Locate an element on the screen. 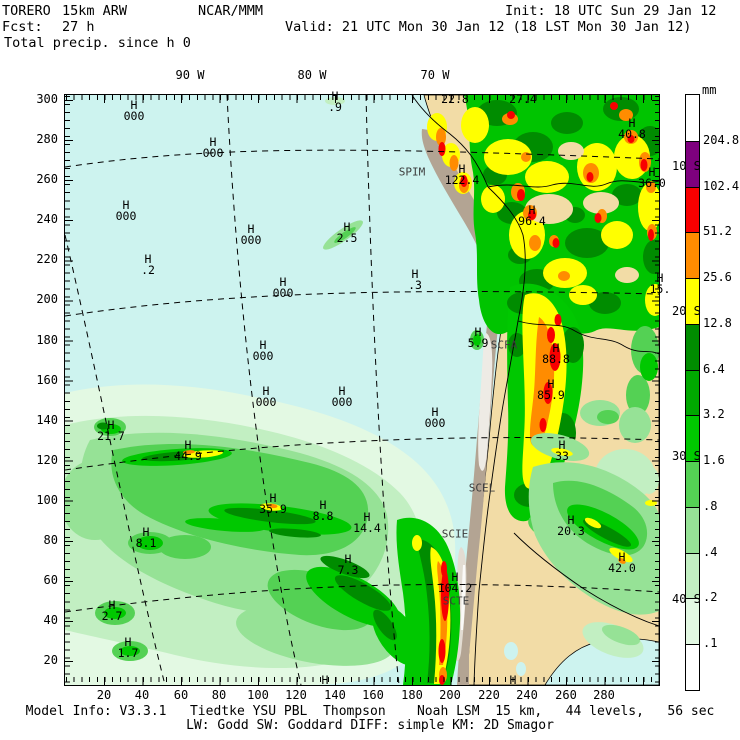 Image resolution: width=740 pixels, height=740 pixels. precip-max-marker: H 8.1 is located at coordinates (146, 537).